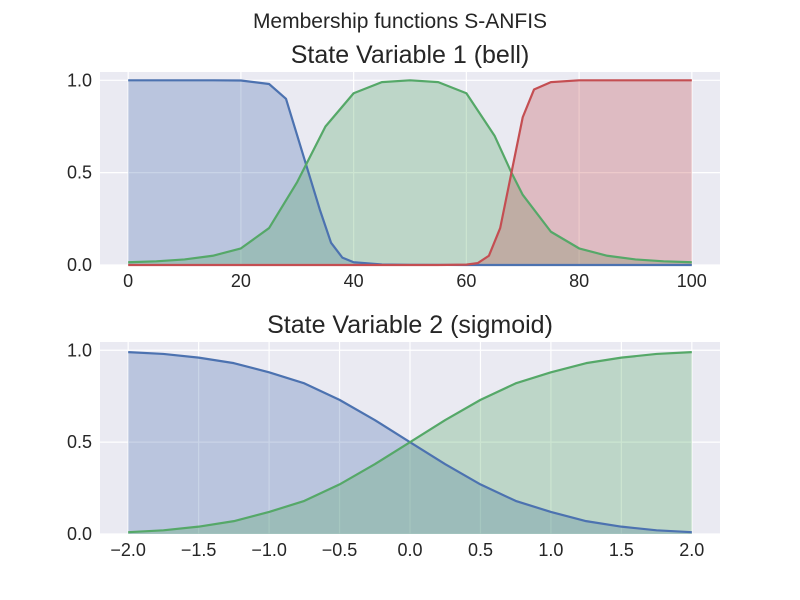 This screenshot has width=800, height=600. I want to click on panel-1-title: State Variable 1 (bell), so click(410, 55).